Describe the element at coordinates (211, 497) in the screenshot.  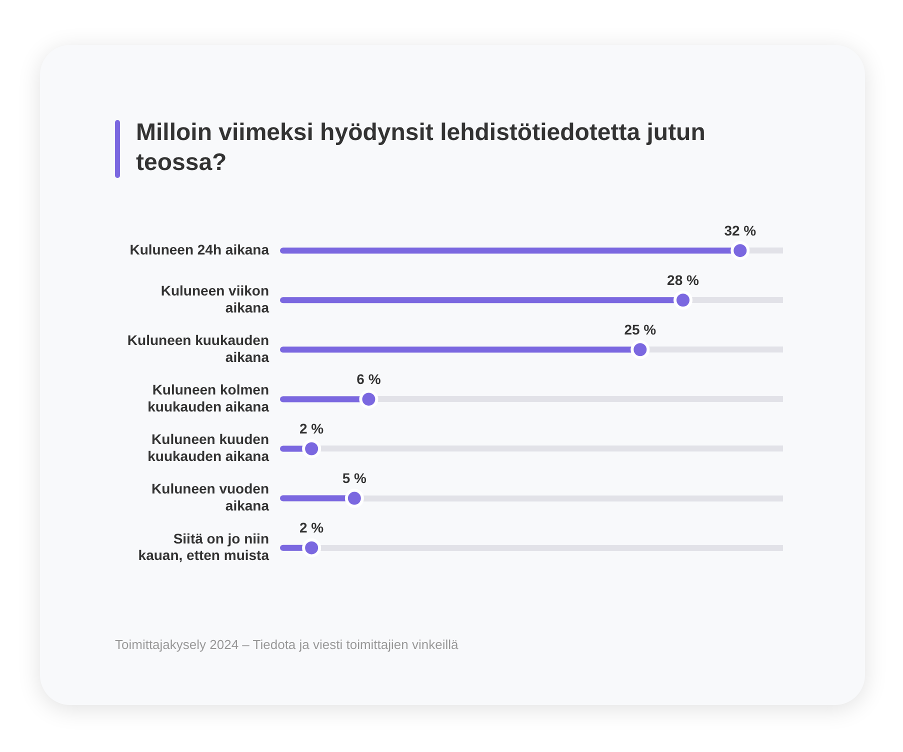
I see `y-tick-label: Kuluneen vuoden aikana` at that location.